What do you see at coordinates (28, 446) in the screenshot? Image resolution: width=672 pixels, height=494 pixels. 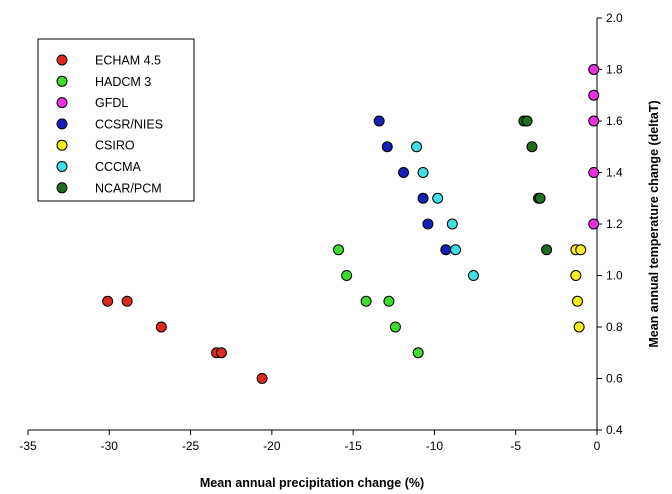 I see `x-tick-label: -35` at bounding box center [28, 446].